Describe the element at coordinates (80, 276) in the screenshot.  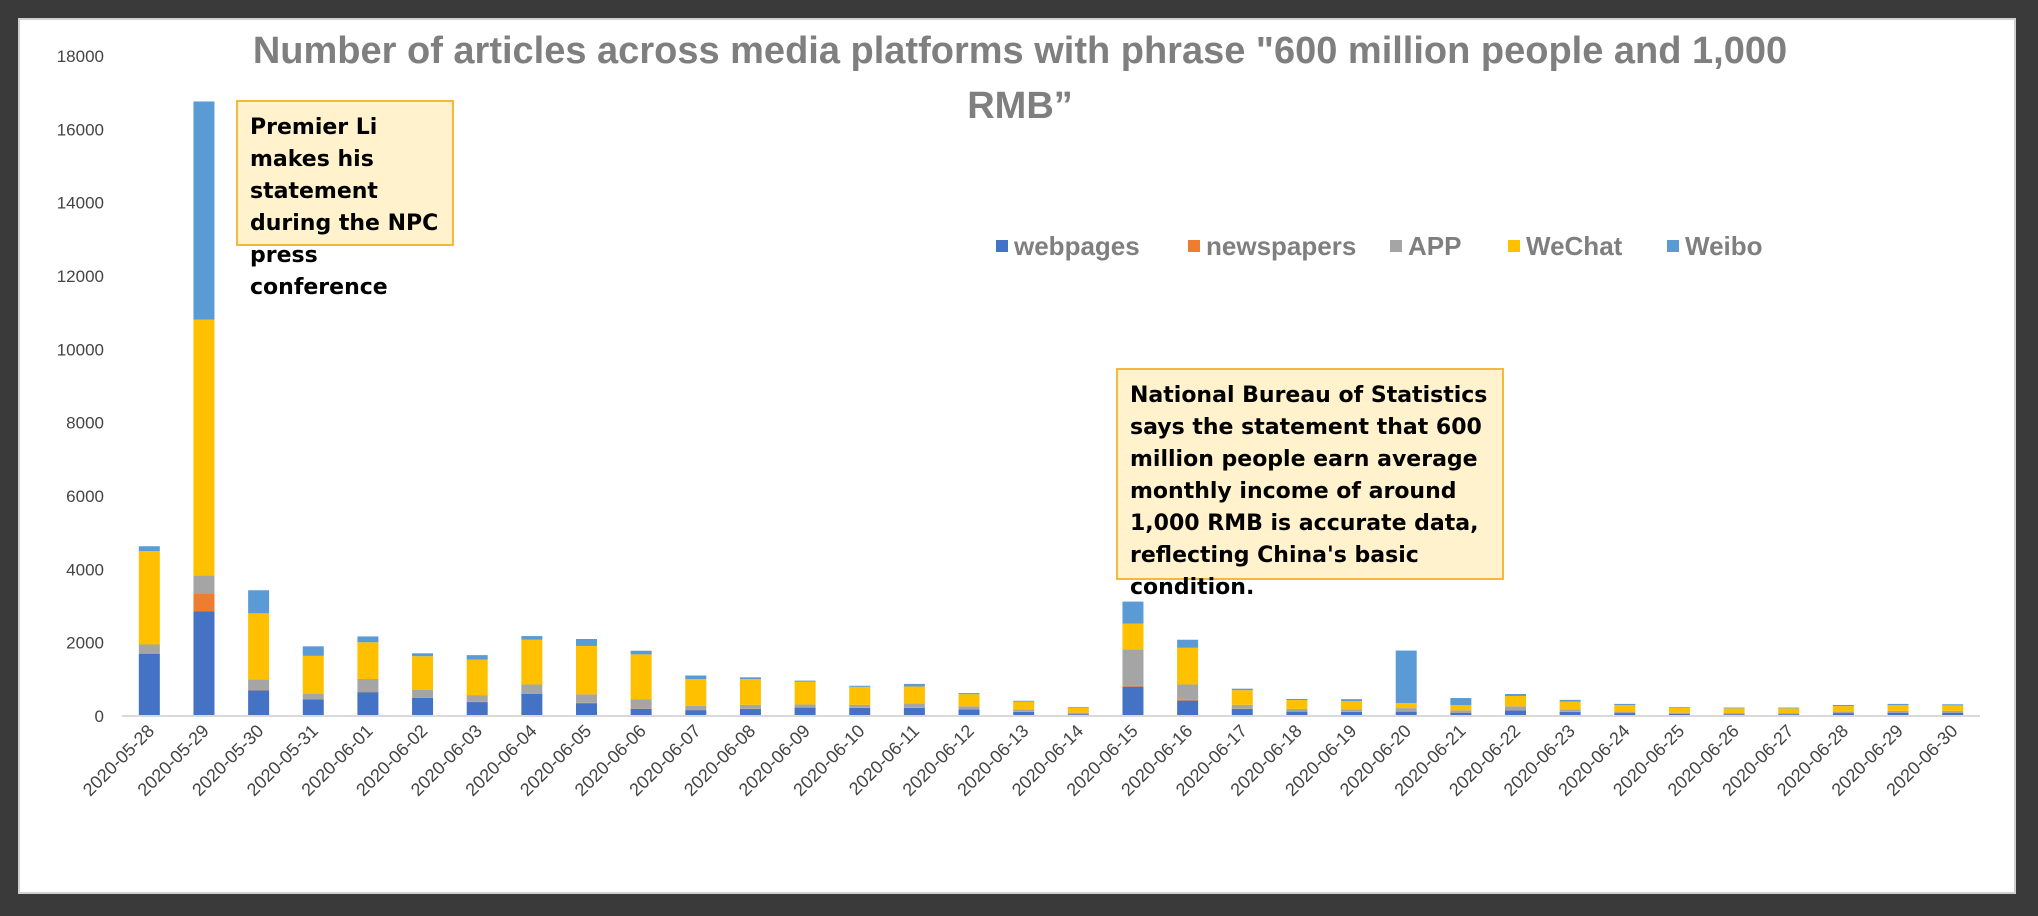
I see `y-tick-label: 12000` at that location.